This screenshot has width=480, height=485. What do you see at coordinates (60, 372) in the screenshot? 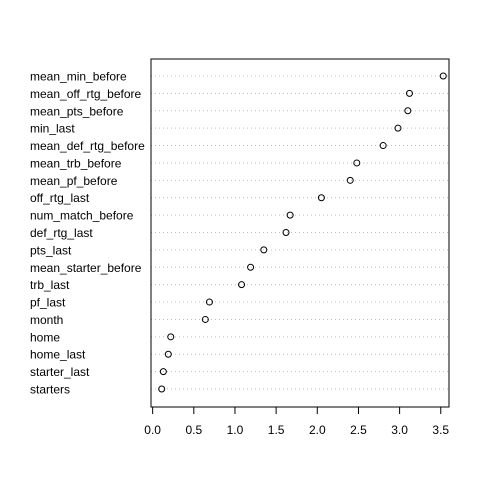
I see `category-label: starter_last` at bounding box center [60, 372].